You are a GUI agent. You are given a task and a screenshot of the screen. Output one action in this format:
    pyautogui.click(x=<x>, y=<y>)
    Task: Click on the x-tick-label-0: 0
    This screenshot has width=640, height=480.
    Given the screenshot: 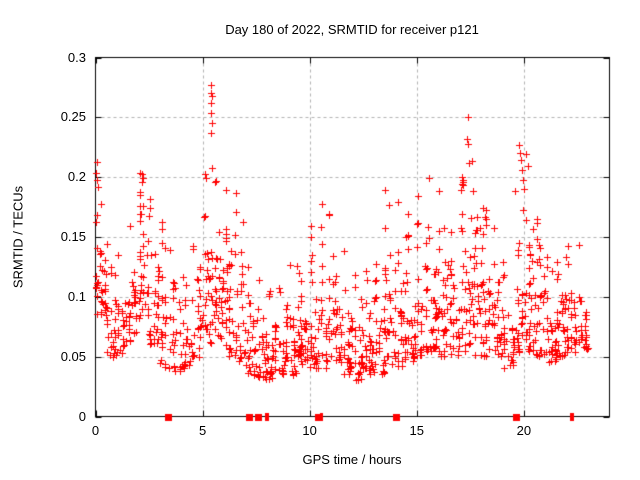 What is the action you would take?
    pyautogui.click(x=95, y=430)
    